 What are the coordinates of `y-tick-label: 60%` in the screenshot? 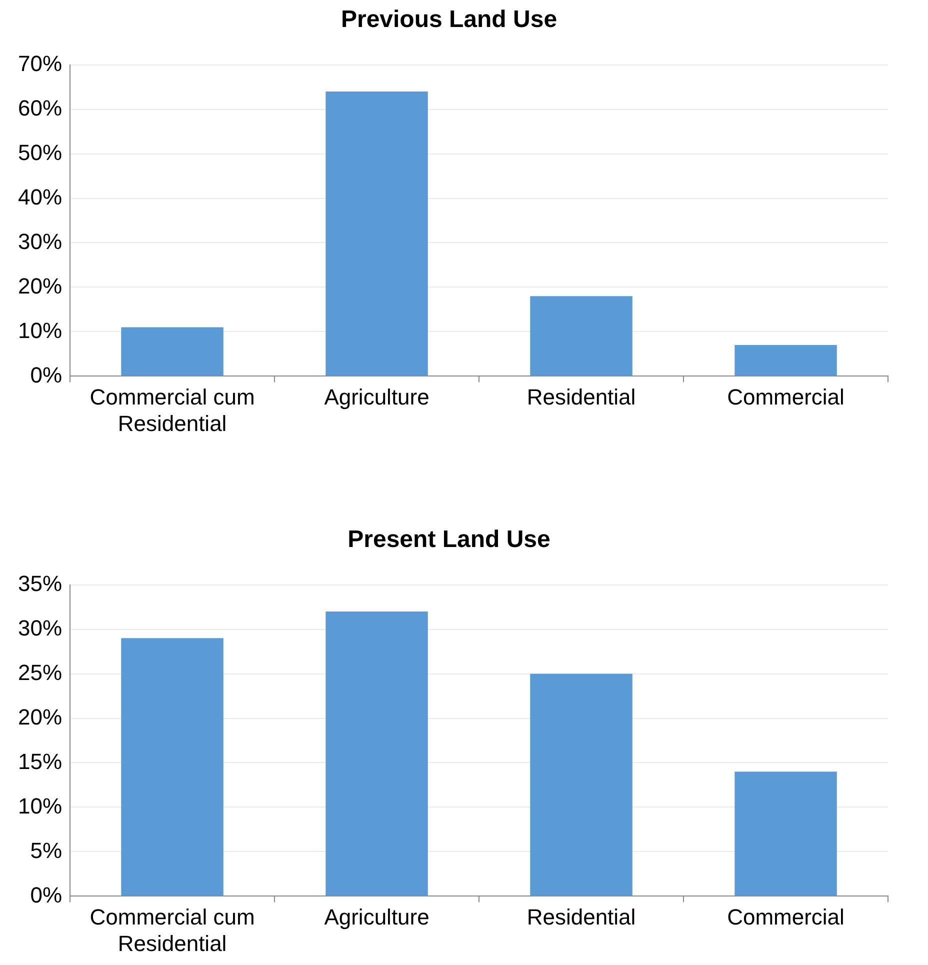 It's located at (40, 107).